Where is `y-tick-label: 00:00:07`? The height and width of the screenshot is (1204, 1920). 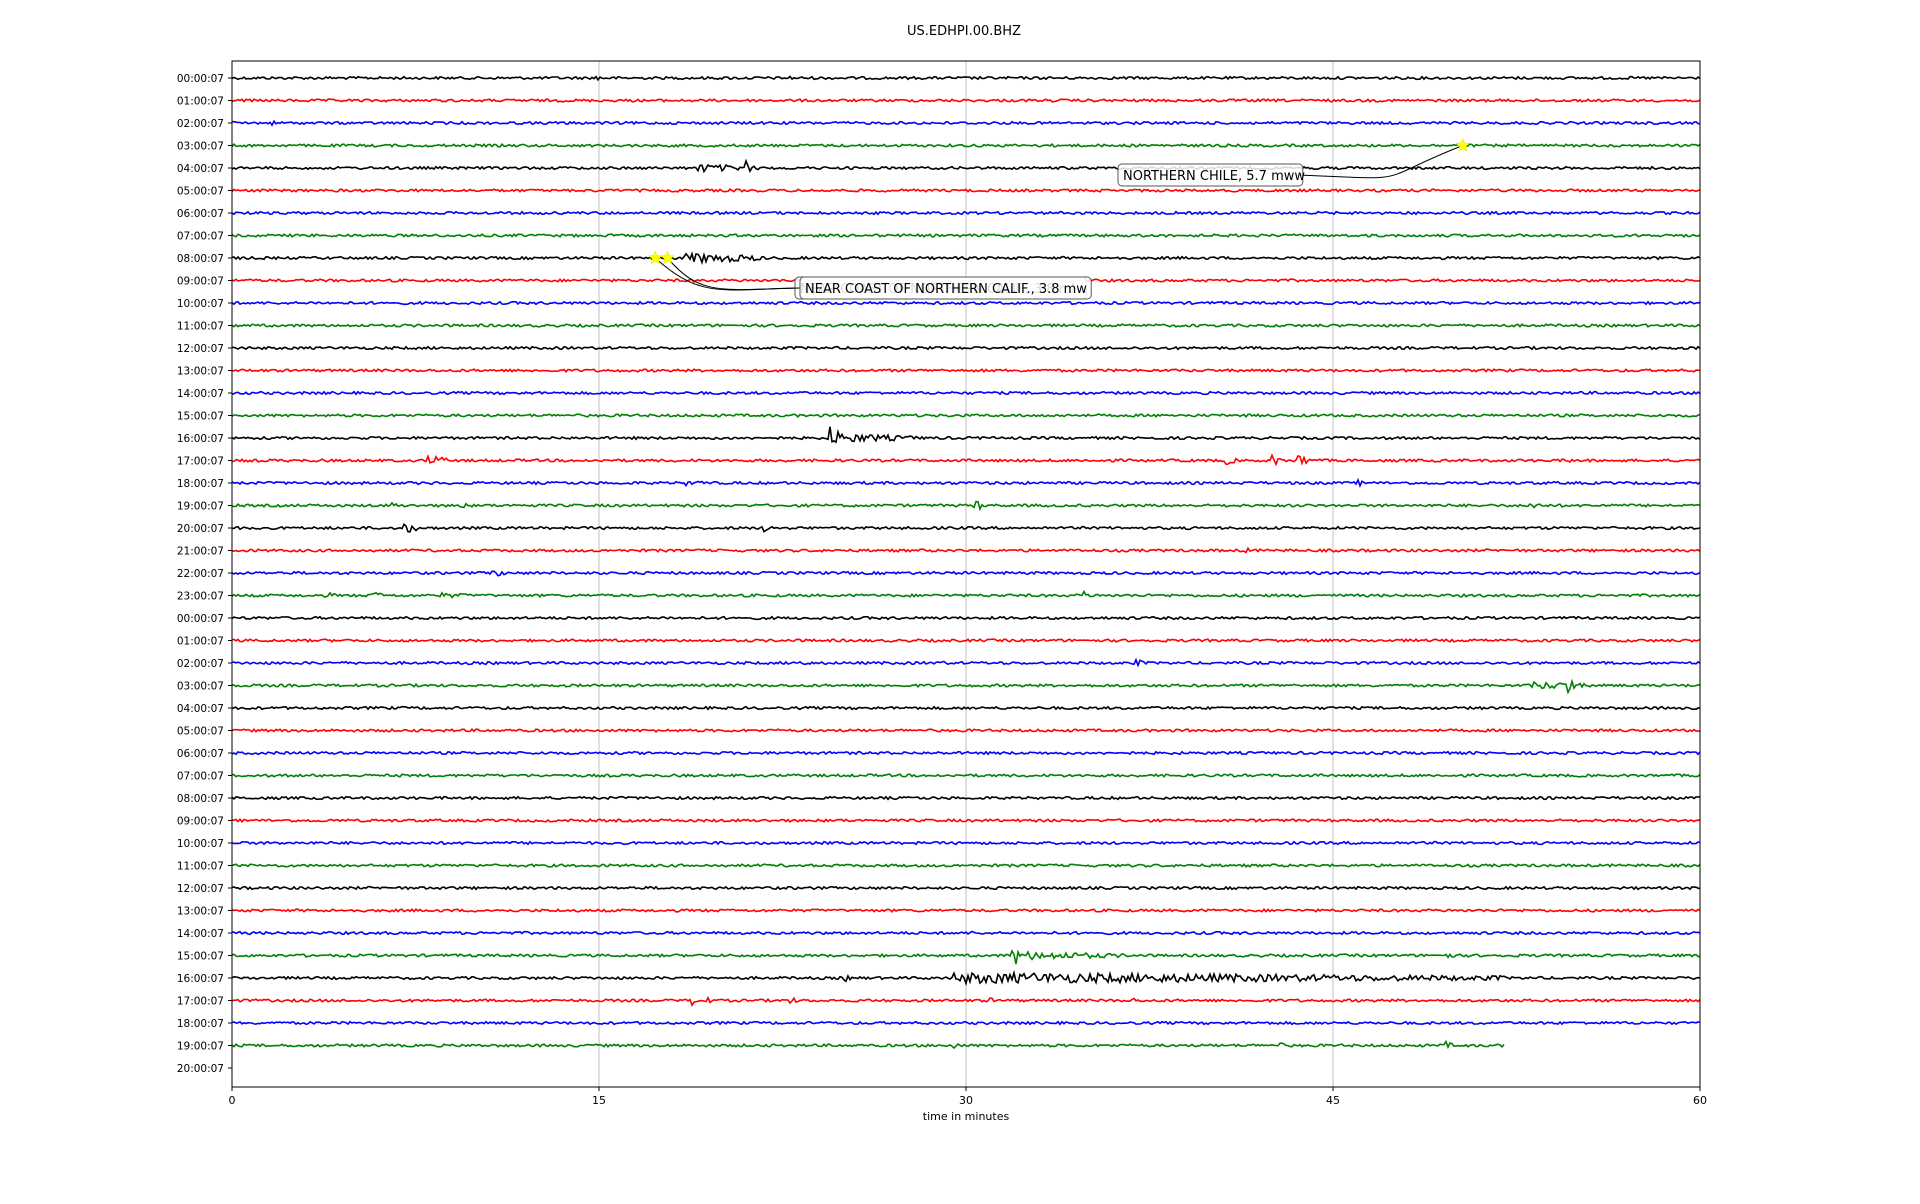 y-tick-label: 00:00:07 is located at coordinates (200, 79).